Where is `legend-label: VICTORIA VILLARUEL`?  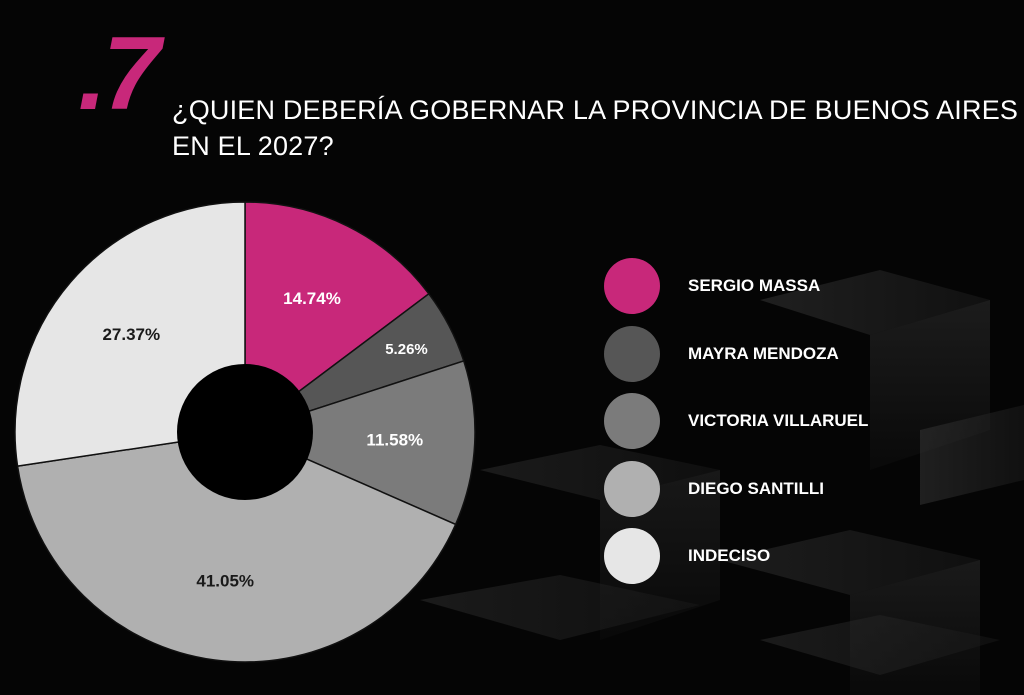
legend-label: VICTORIA VILLARUEL is located at coordinates (778, 420).